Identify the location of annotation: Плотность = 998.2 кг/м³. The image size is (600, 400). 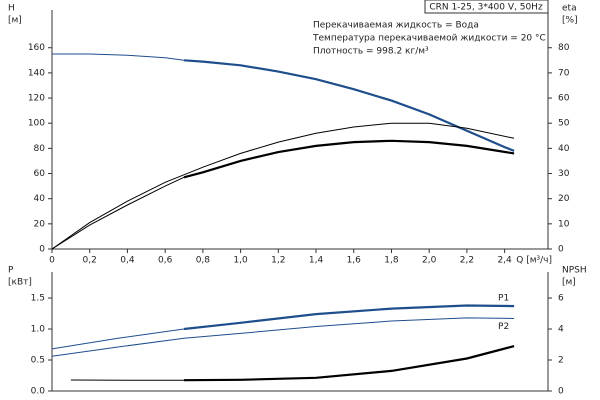
(371, 52).